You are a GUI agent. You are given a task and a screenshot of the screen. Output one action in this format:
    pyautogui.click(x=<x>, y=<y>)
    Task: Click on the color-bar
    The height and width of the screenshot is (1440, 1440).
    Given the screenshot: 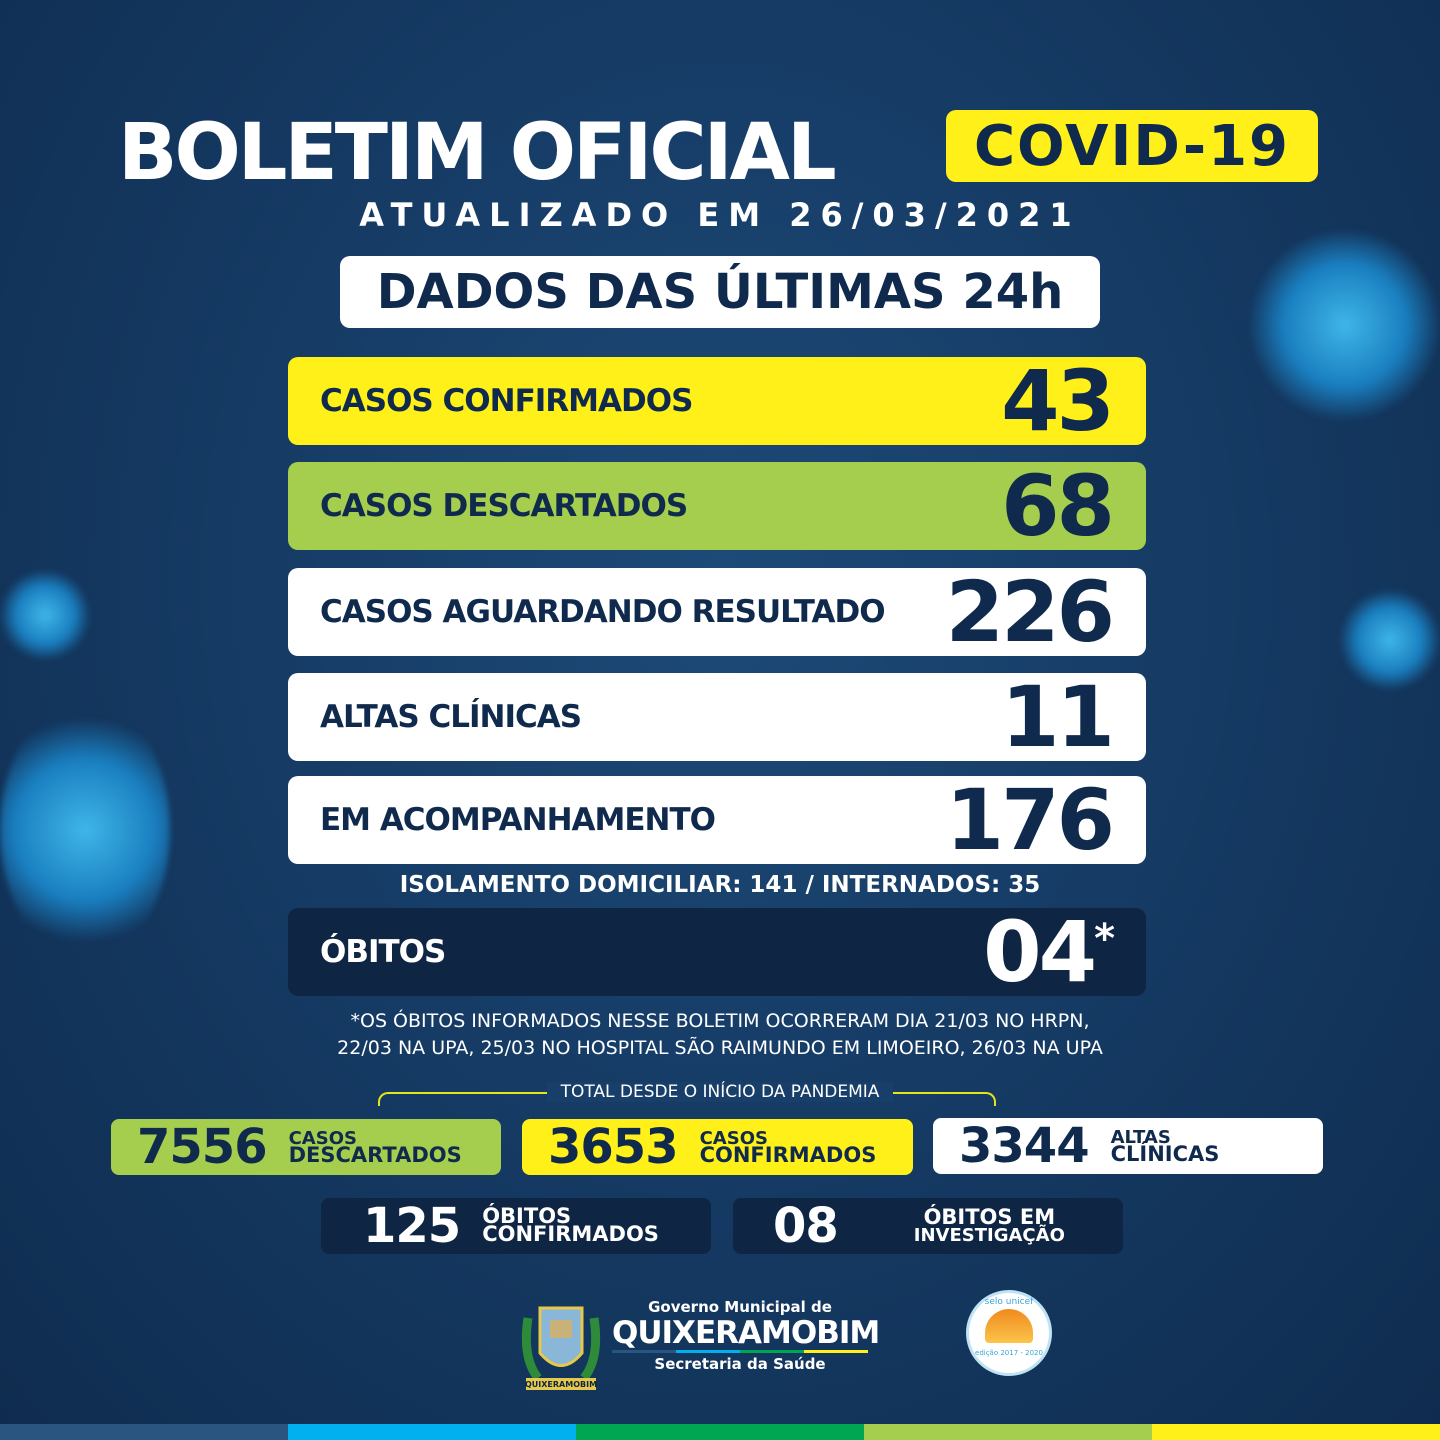 What is the action you would take?
    pyautogui.click(x=740, y=1351)
    